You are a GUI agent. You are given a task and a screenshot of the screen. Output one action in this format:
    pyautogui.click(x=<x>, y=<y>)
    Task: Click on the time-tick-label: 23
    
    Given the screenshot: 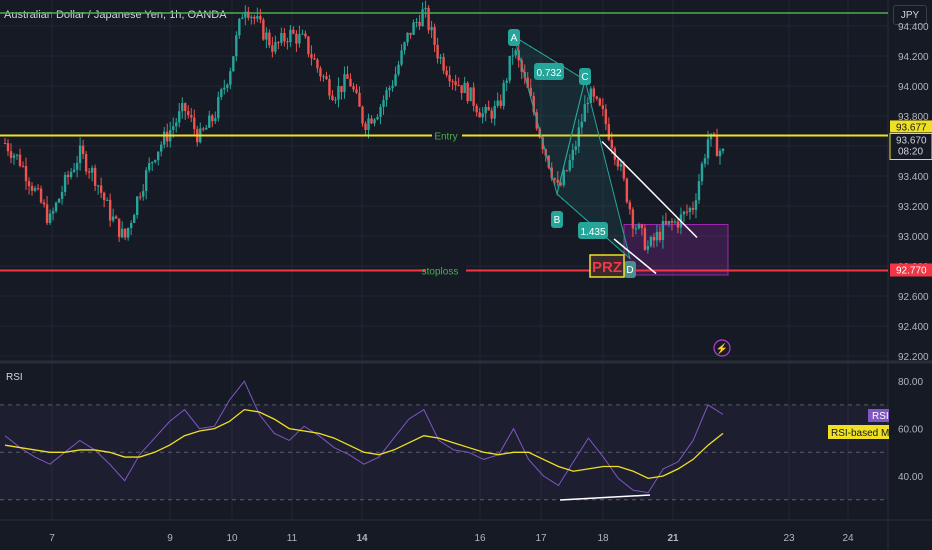 What is the action you would take?
    pyautogui.click(x=789, y=538)
    